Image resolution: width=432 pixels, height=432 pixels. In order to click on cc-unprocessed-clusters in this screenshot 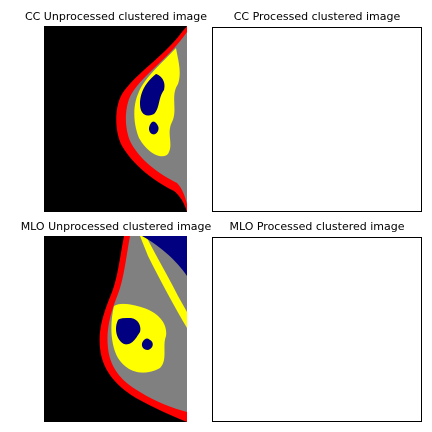, I will do `click(115, 119)`.